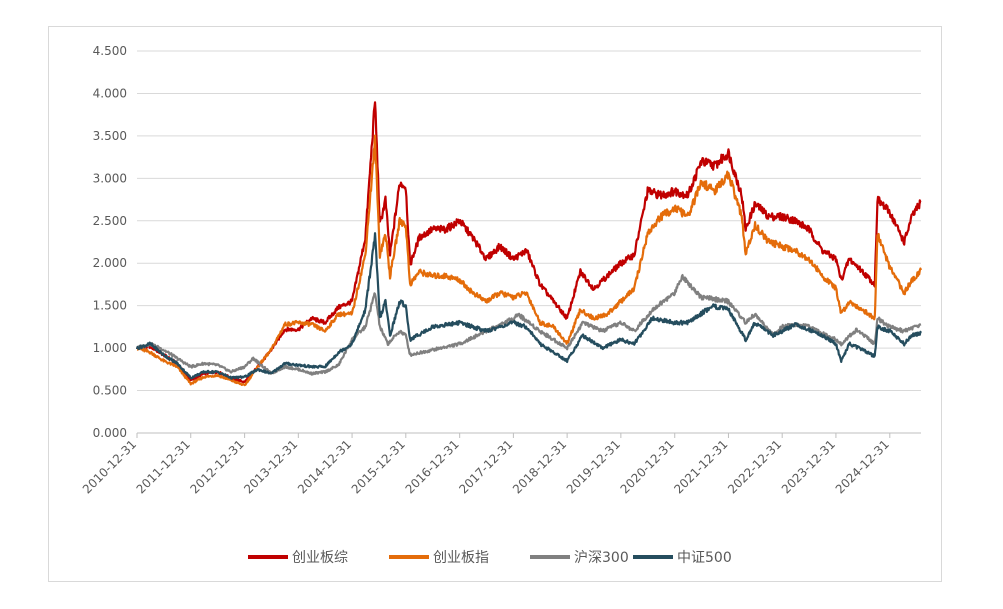 This screenshot has height=609, width=1003. I want to click on x-tick-label: 2020-12-31, so click(647, 466).